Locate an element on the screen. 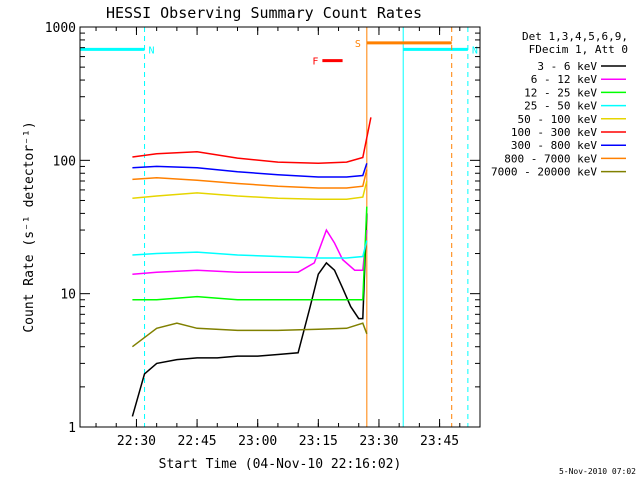 Image resolution: width=640 pixels, height=480 pixels. series-line-300-800keV is located at coordinates (250, 170).